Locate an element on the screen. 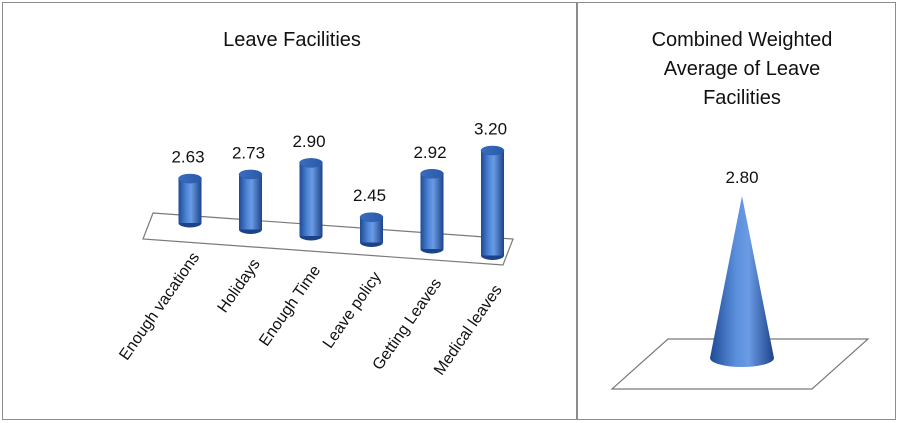 The height and width of the screenshot is (423, 898). category-label-5: Getting Leaves is located at coordinates (408, 325).